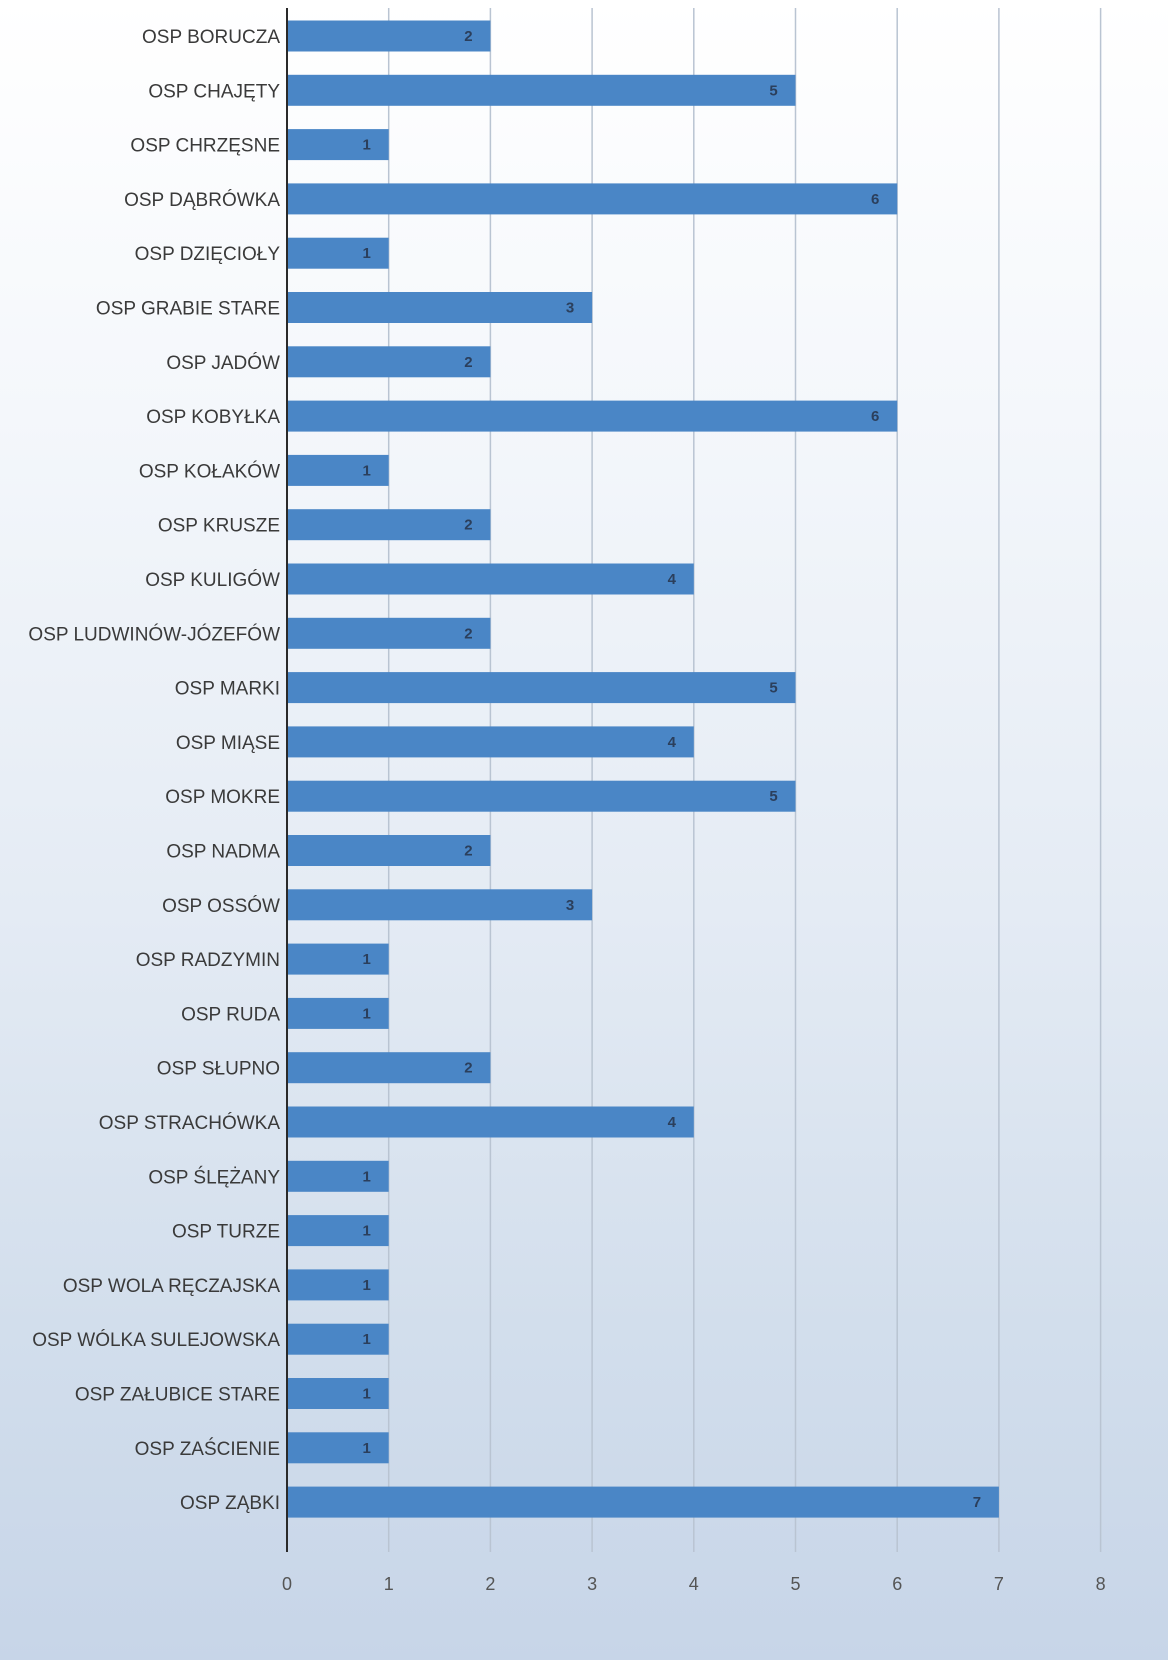 Image resolution: width=1168 pixels, height=1660 pixels. I want to click on category-label: OSP ZAŁUBICE STARE, so click(177, 1395).